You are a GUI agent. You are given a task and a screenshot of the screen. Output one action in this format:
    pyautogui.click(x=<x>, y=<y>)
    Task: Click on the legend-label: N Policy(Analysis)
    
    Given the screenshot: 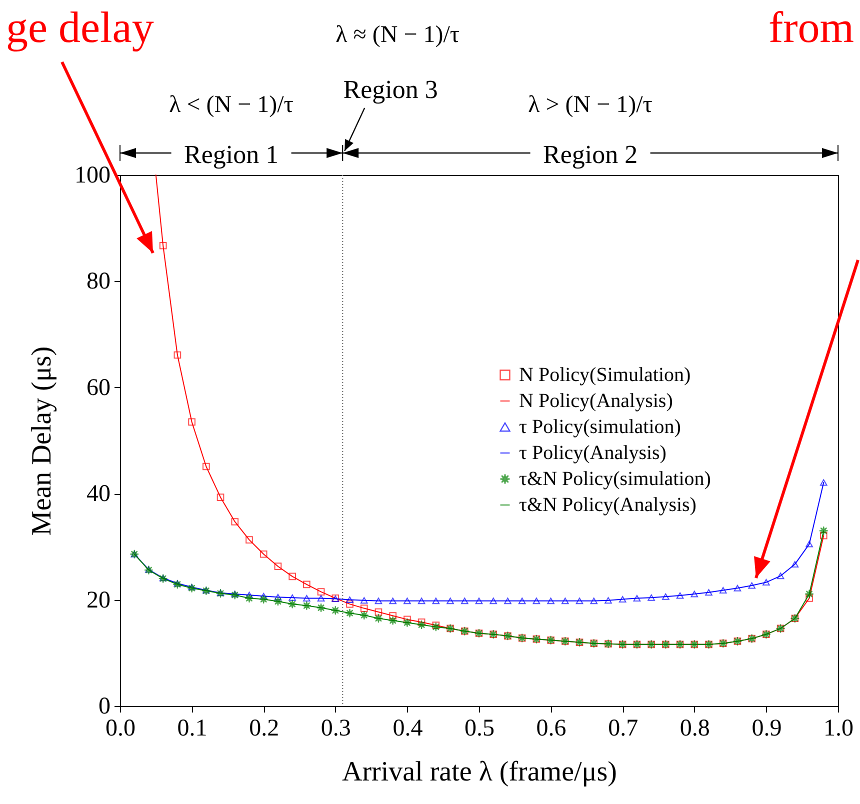 What is the action you would take?
    pyautogui.click(x=596, y=401)
    